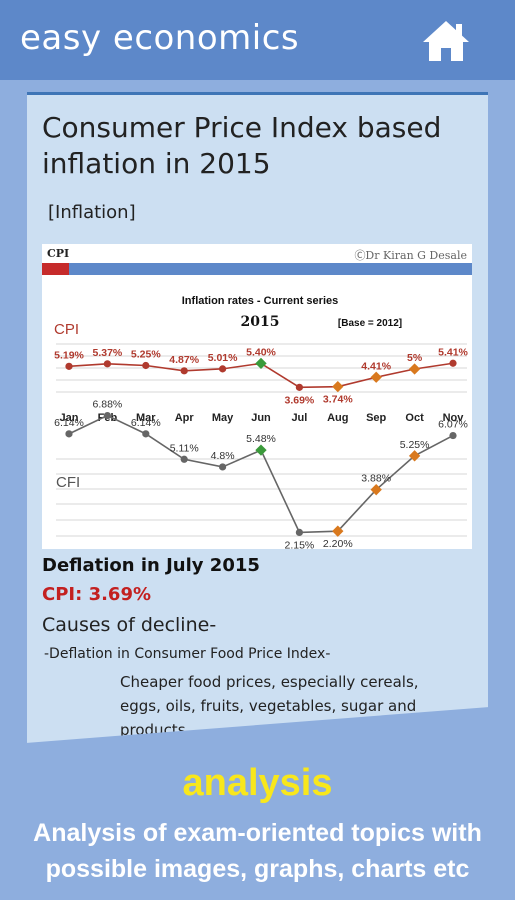 Image resolution: width=515 pixels, height=900 pixels. Describe the element at coordinates (108, 353) in the screenshot. I see `cpi-data-label: 5.37%` at that location.